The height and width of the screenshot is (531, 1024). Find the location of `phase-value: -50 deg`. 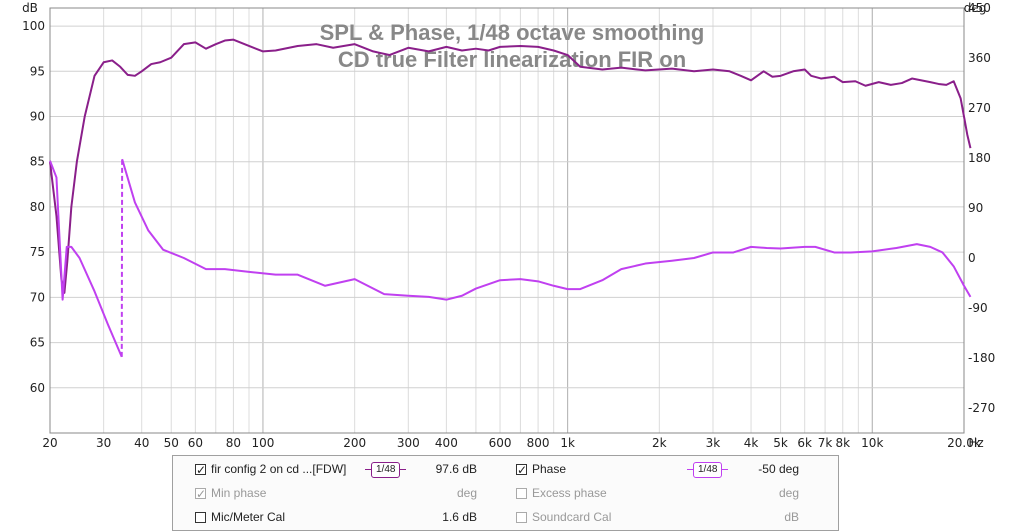

phase-value: -50 deg is located at coordinates (778, 469).